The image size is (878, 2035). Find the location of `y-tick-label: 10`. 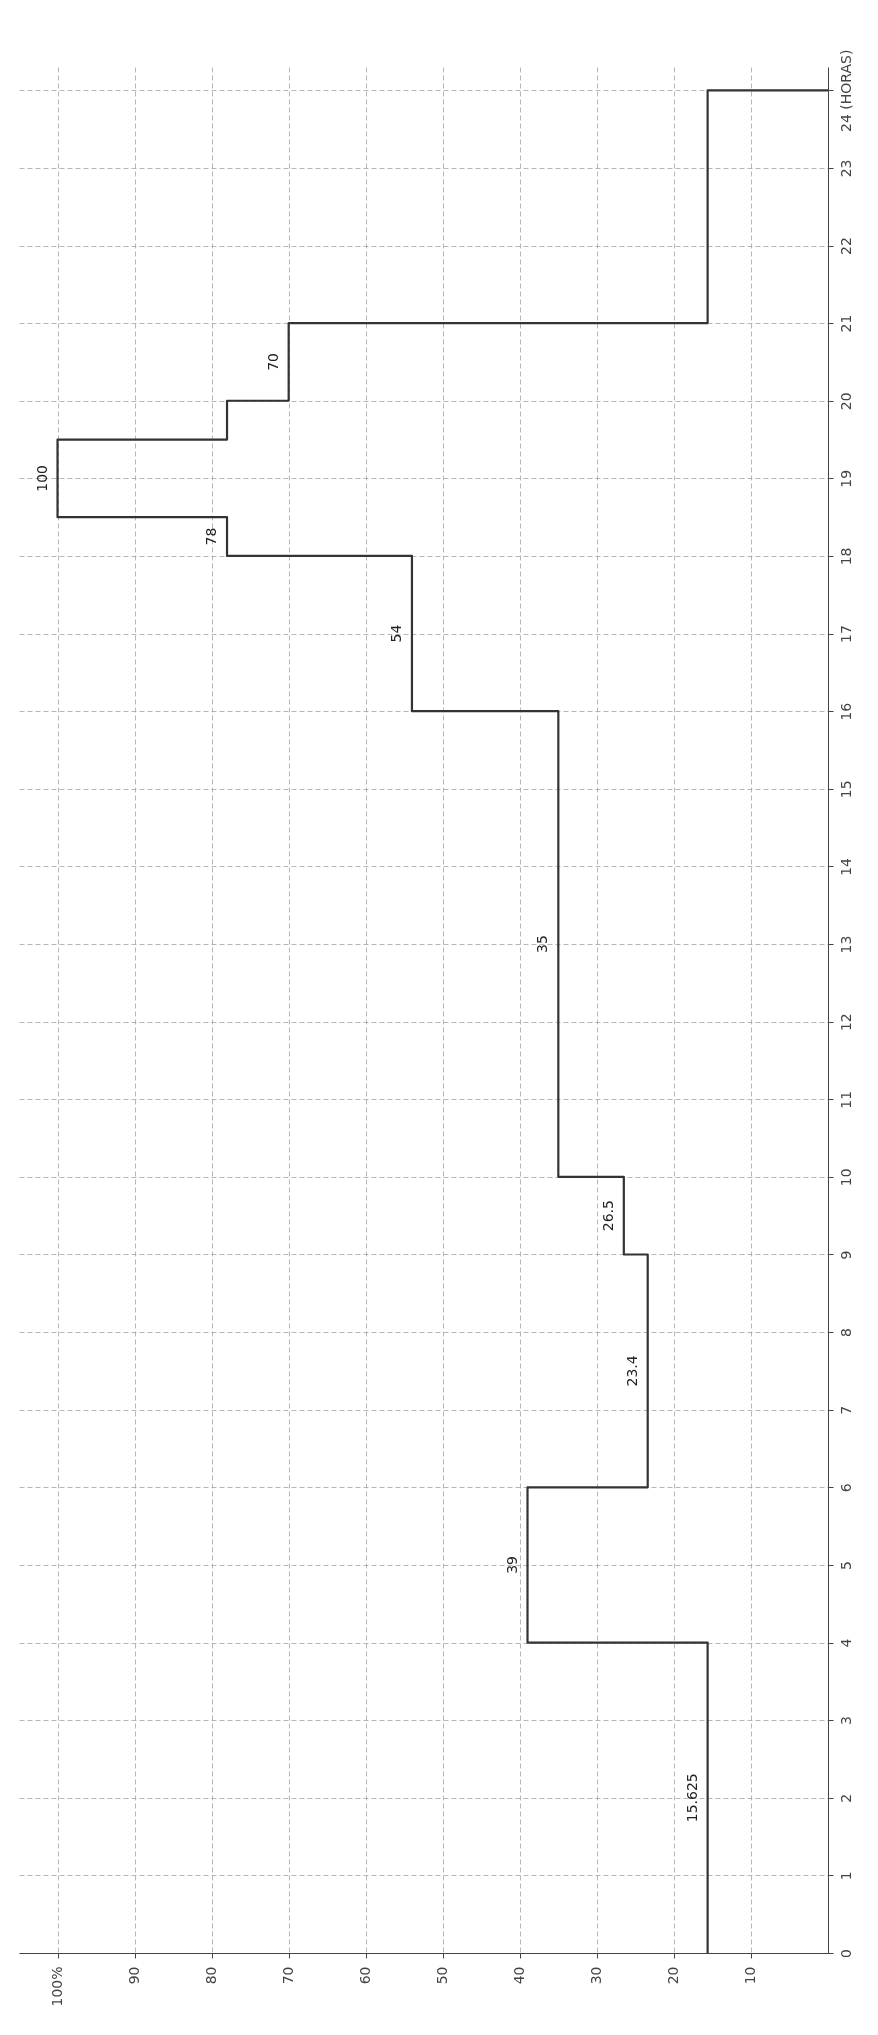

y-tick-label: 10 is located at coordinates (845, 1177).